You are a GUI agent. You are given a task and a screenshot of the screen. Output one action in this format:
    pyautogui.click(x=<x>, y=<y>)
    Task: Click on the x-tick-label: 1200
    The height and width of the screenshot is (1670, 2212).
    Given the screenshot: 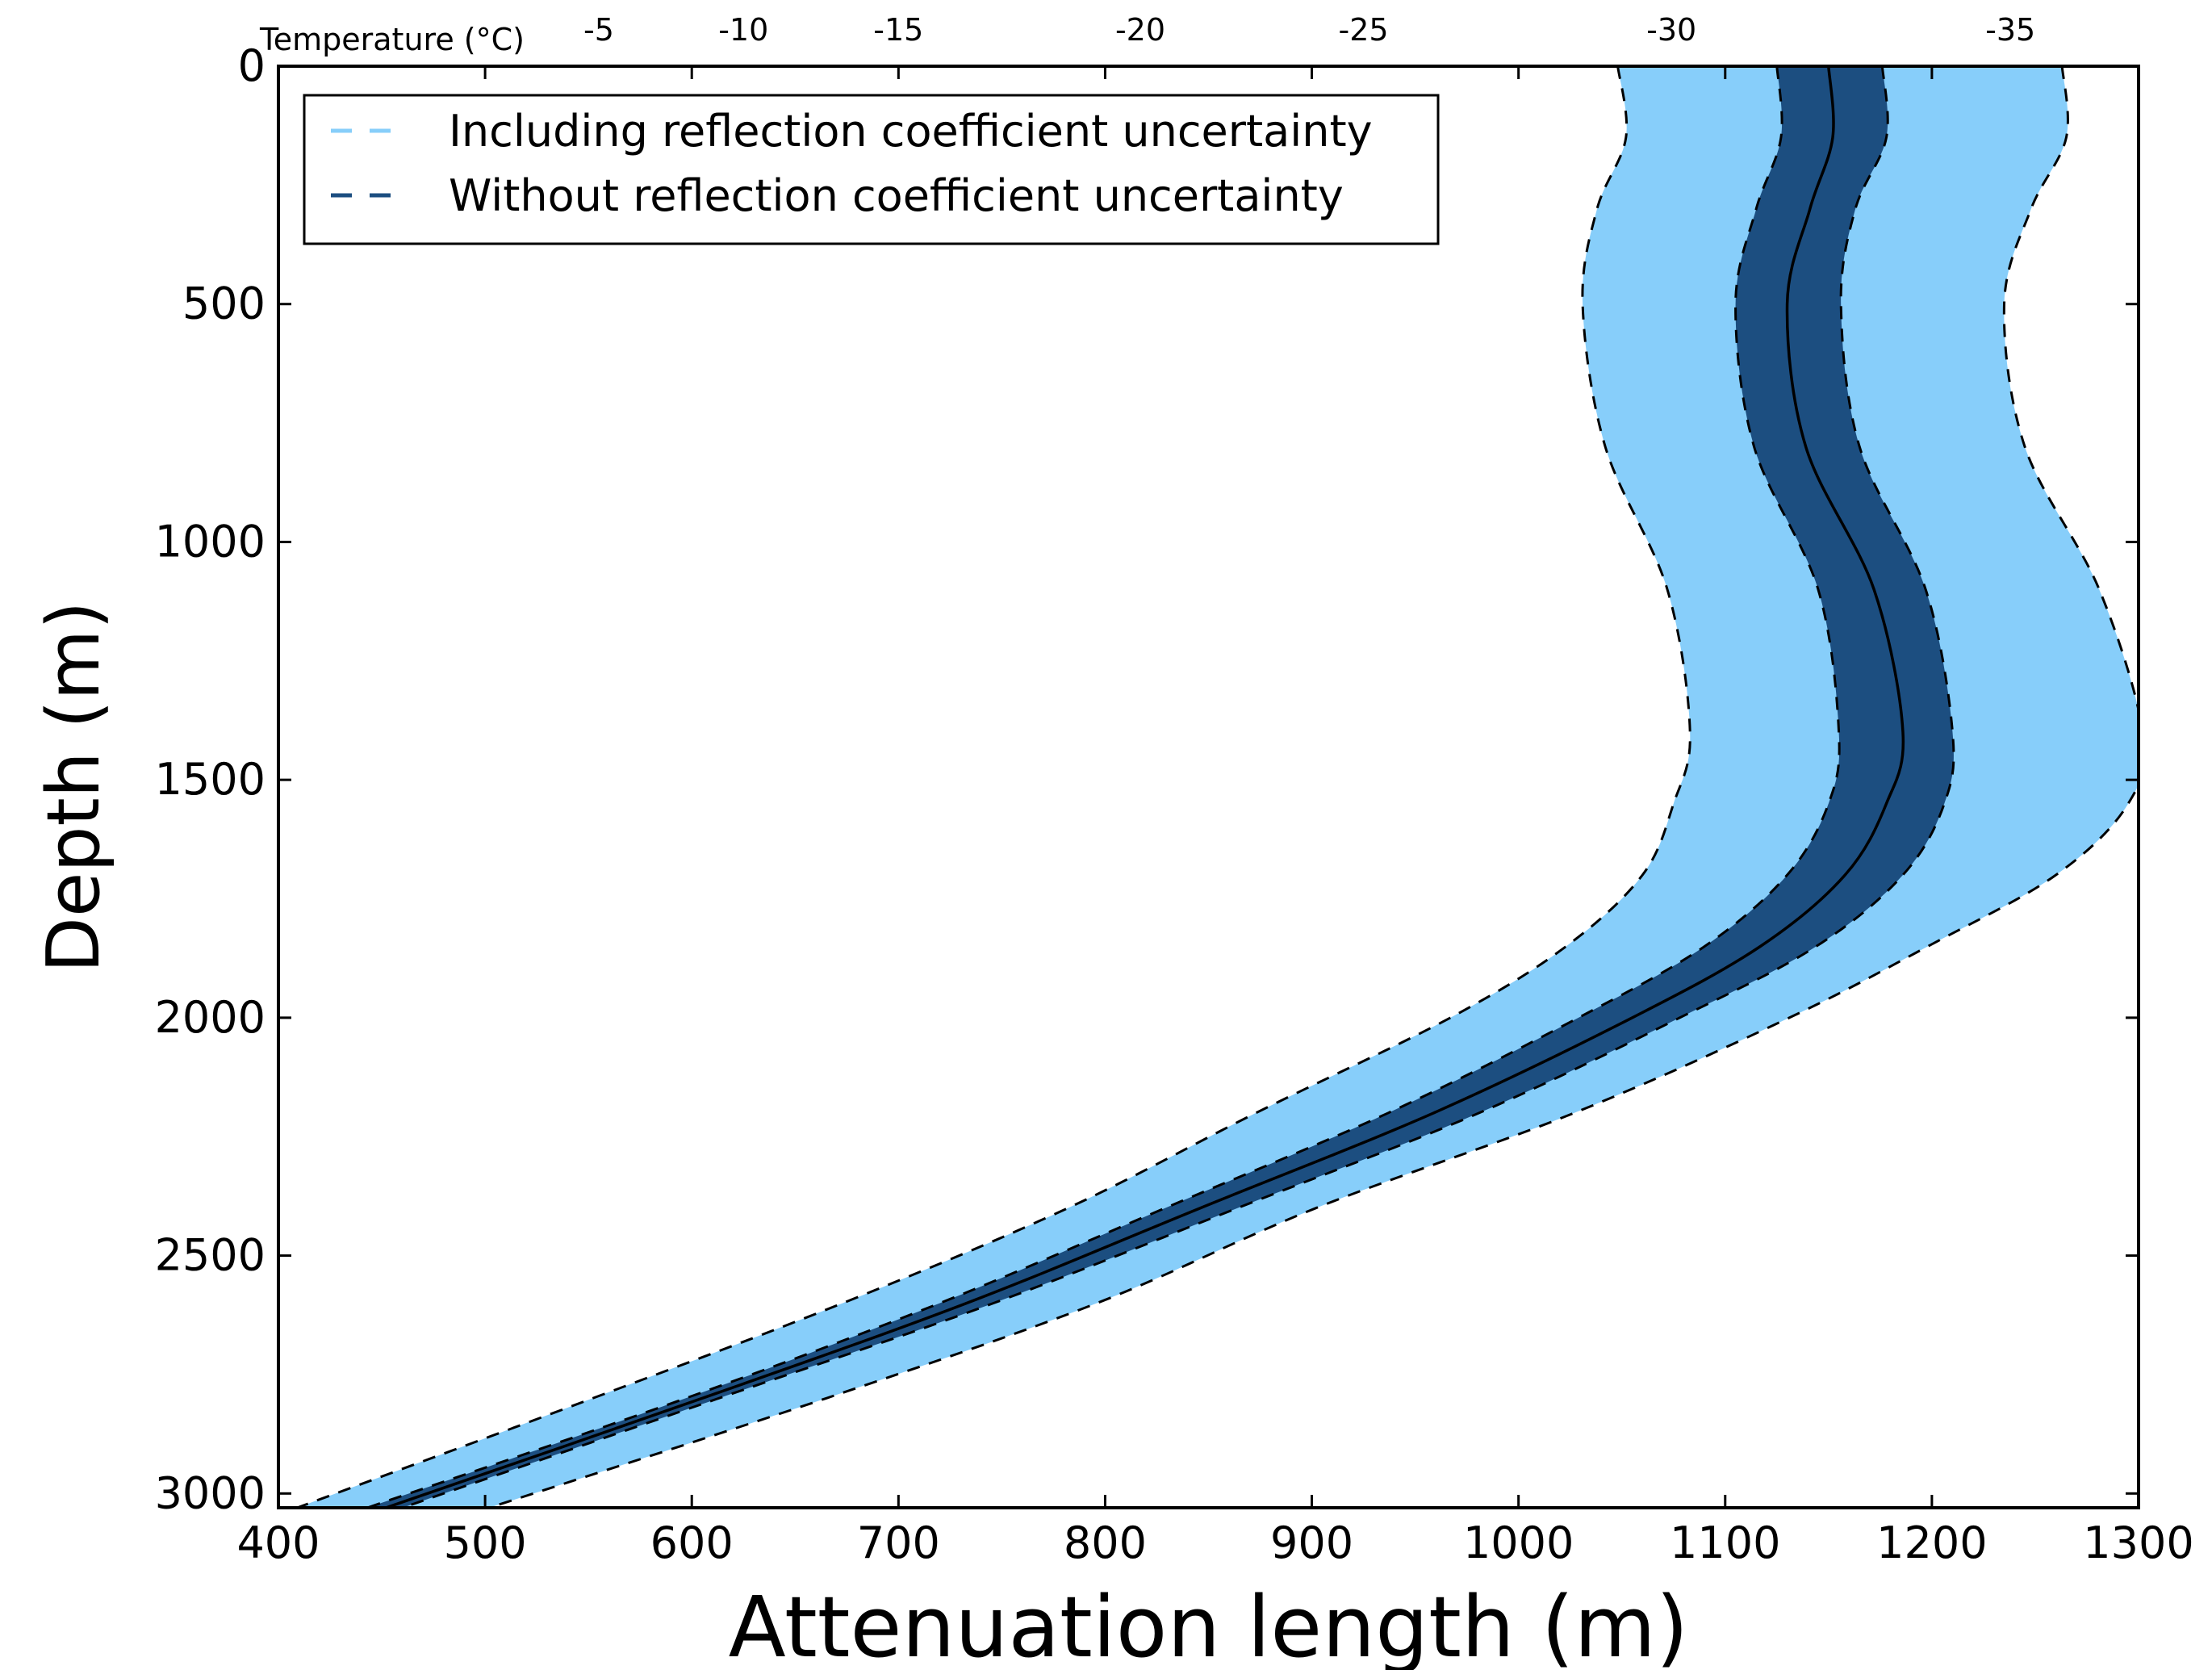 What is the action you would take?
    pyautogui.click(x=1931, y=1542)
    